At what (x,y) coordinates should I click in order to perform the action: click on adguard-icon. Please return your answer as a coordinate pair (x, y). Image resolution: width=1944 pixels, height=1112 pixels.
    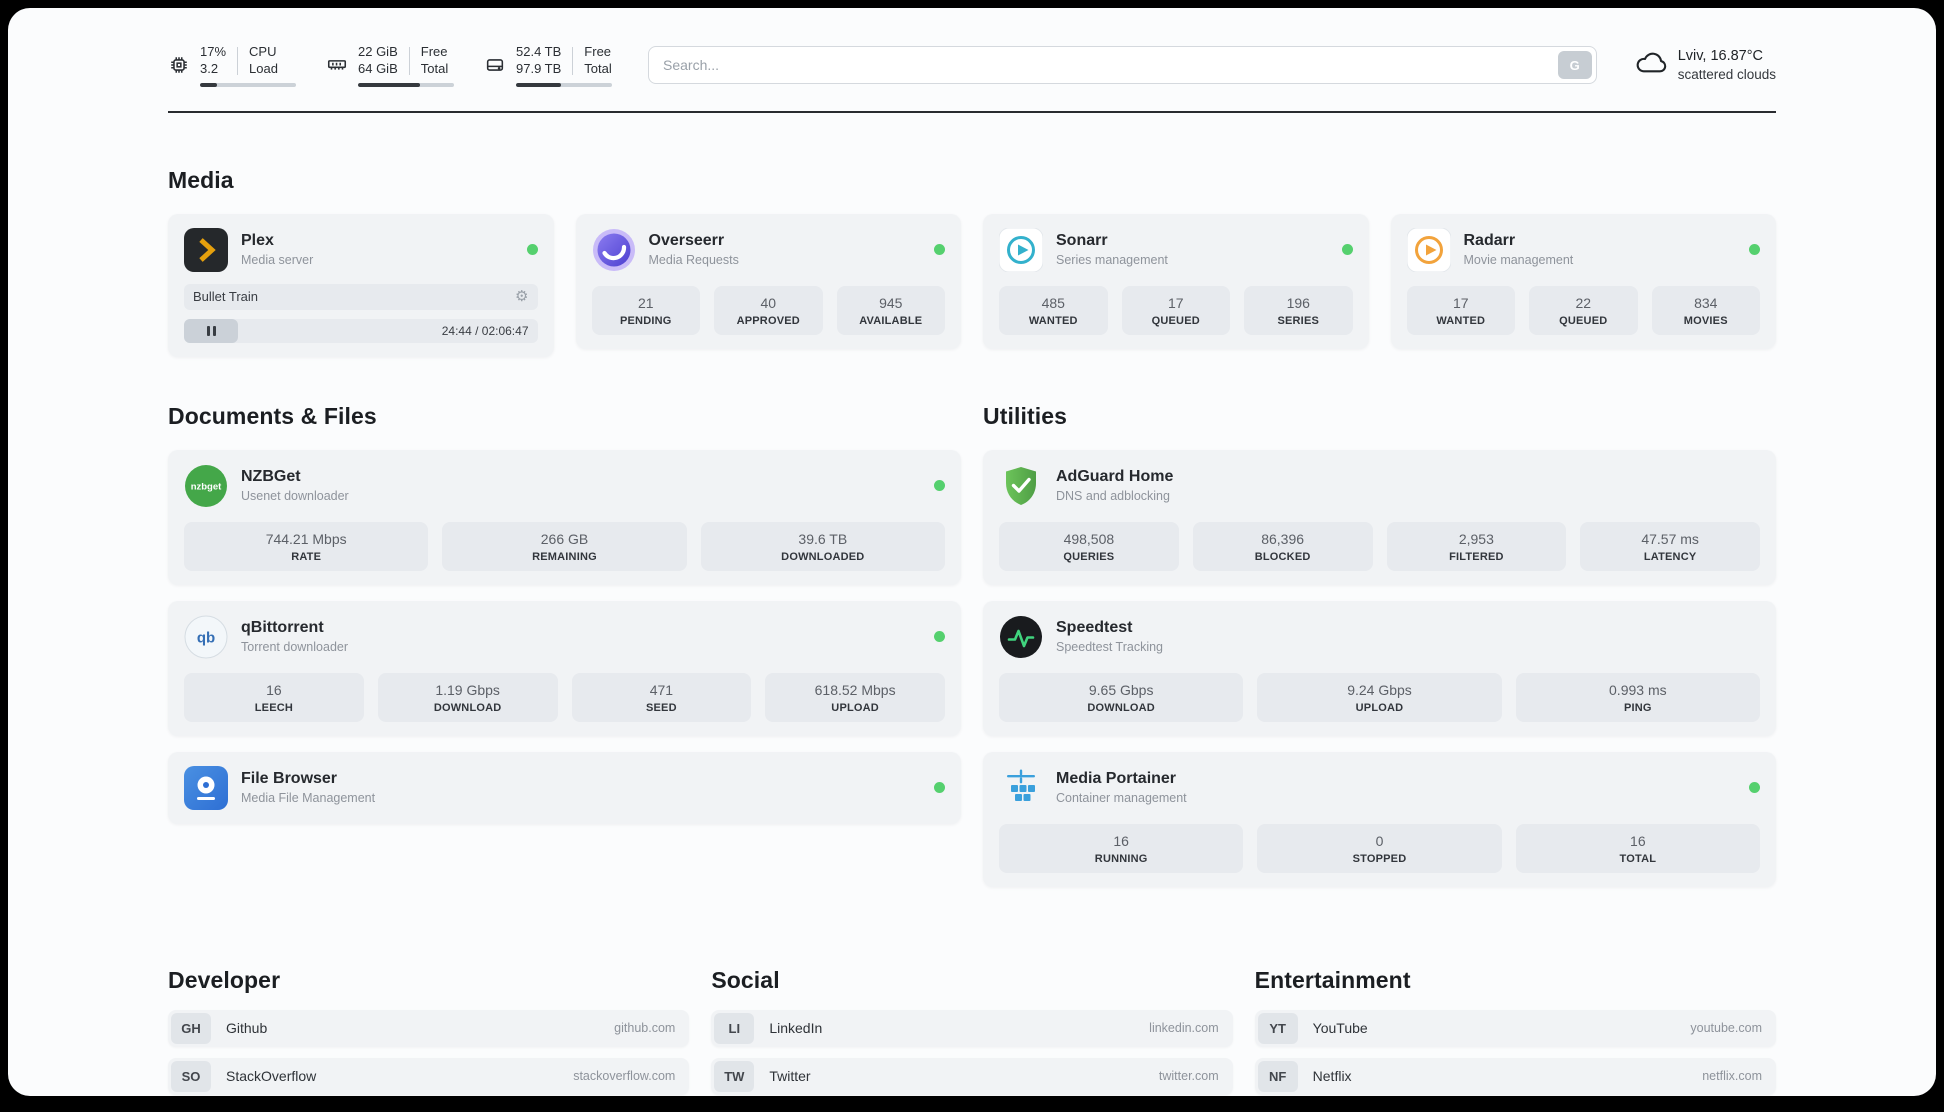
    Looking at the image, I should click on (1021, 486).